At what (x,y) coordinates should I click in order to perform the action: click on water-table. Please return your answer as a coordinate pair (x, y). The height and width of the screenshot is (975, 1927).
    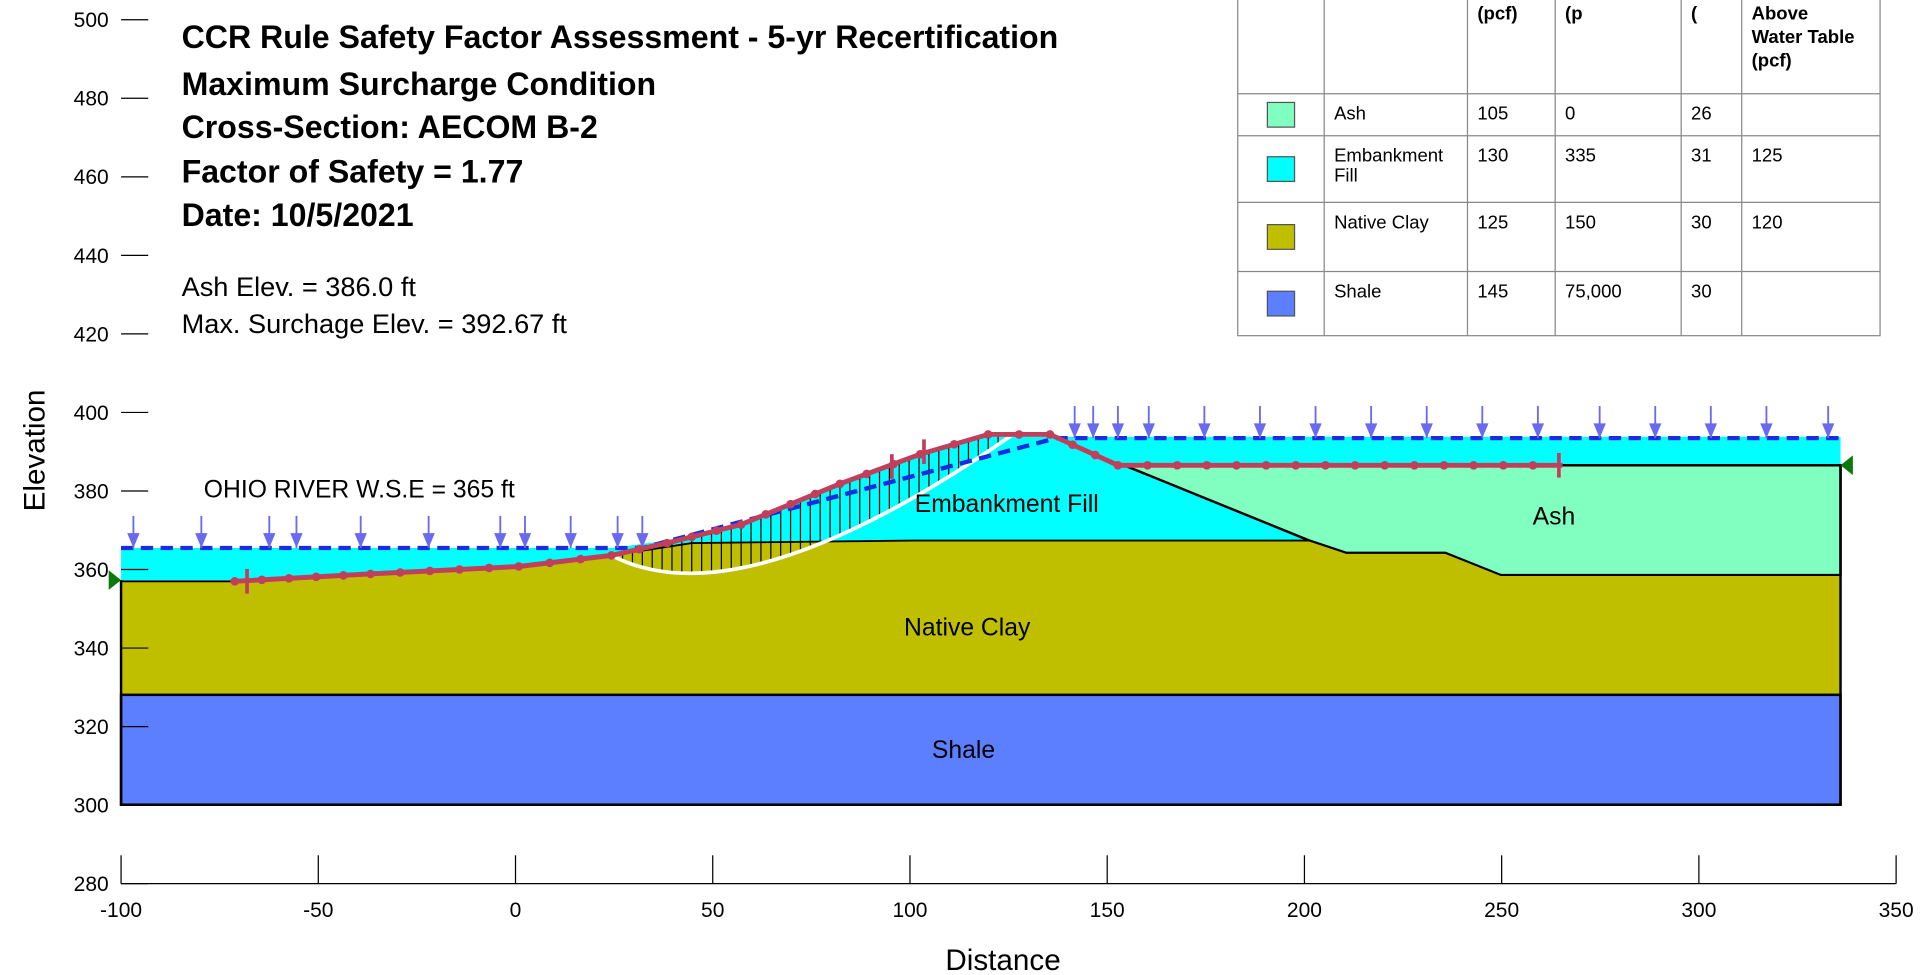
    Looking at the image, I should click on (981, 493).